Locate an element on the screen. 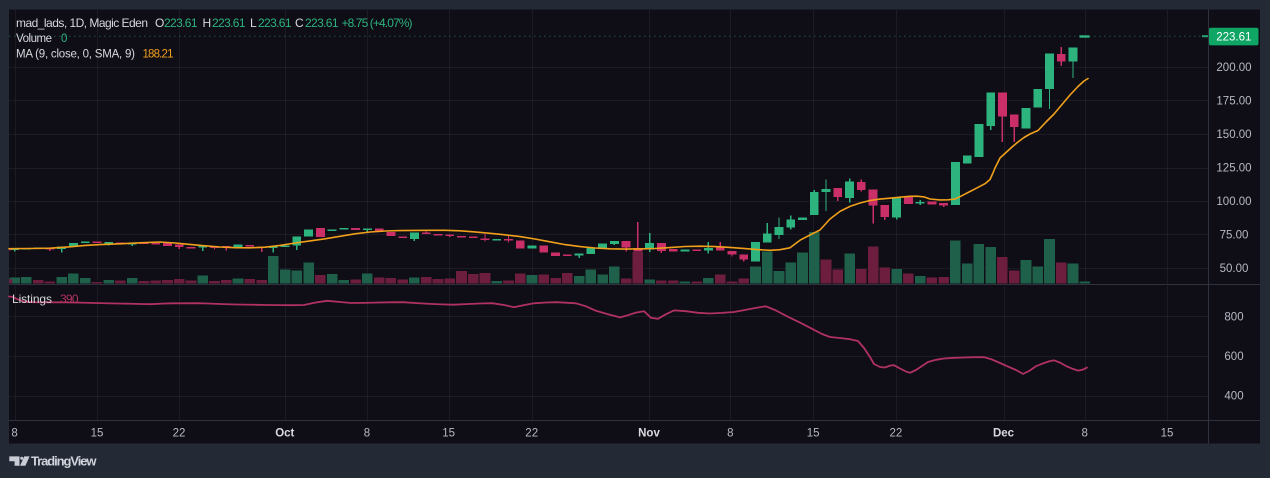  svg-text: 188.21 is located at coordinates (158, 55).